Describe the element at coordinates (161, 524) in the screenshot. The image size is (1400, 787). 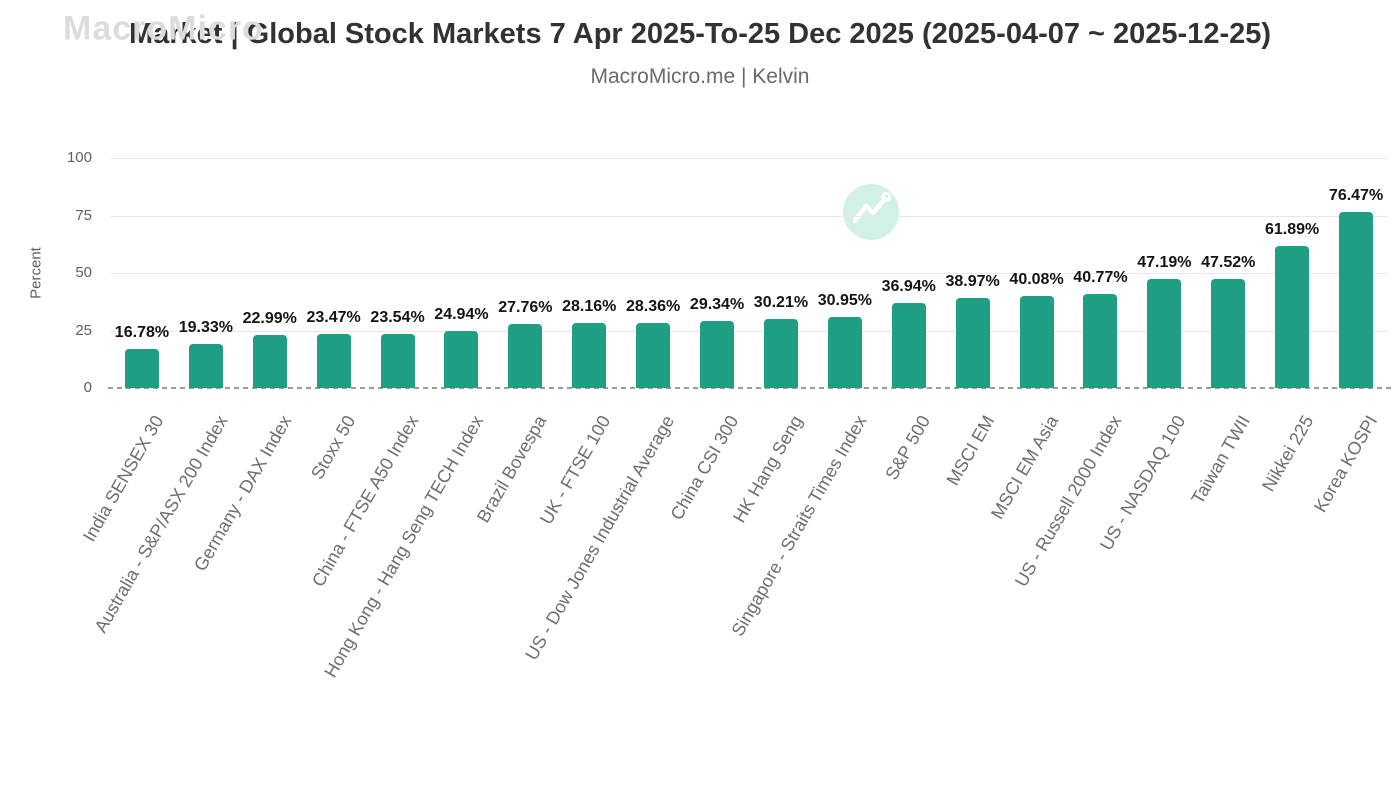
I see `x-axis-label: Australia - S&P/ASX 200 Index` at that location.